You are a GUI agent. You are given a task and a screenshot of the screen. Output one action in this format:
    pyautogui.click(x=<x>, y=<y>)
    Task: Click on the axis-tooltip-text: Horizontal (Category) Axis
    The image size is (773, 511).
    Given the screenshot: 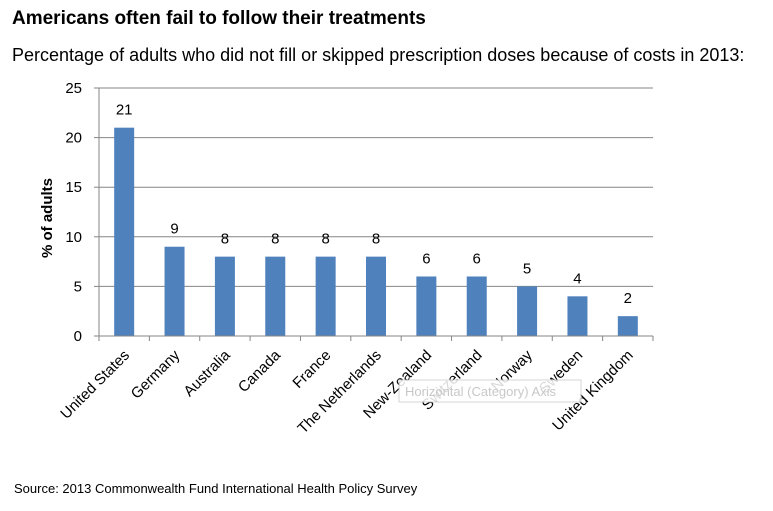 What is the action you would take?
    pyautogui.click(x=480, y=391)
    